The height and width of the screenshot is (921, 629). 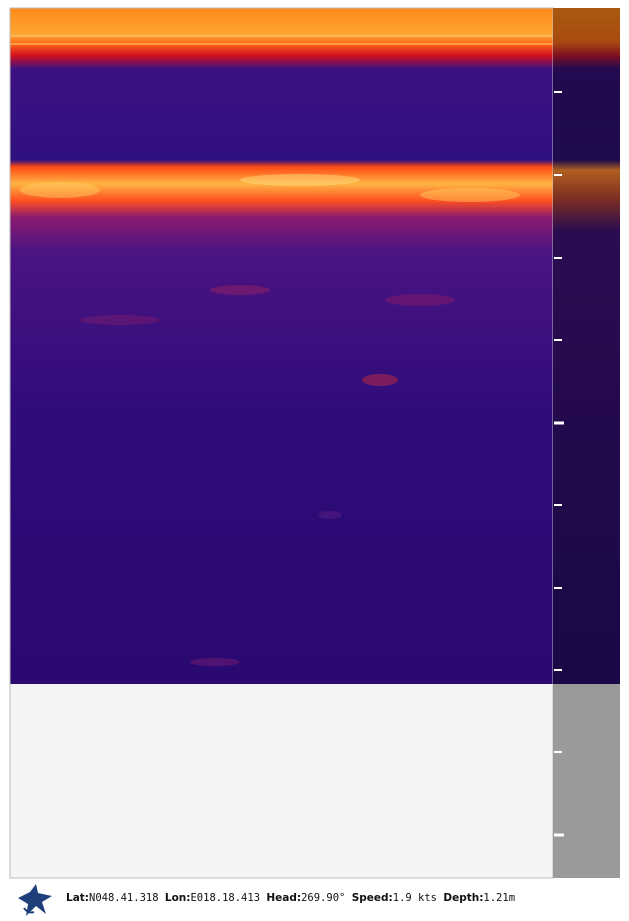 I want to click on app-logo, so click(x=35, y=900).